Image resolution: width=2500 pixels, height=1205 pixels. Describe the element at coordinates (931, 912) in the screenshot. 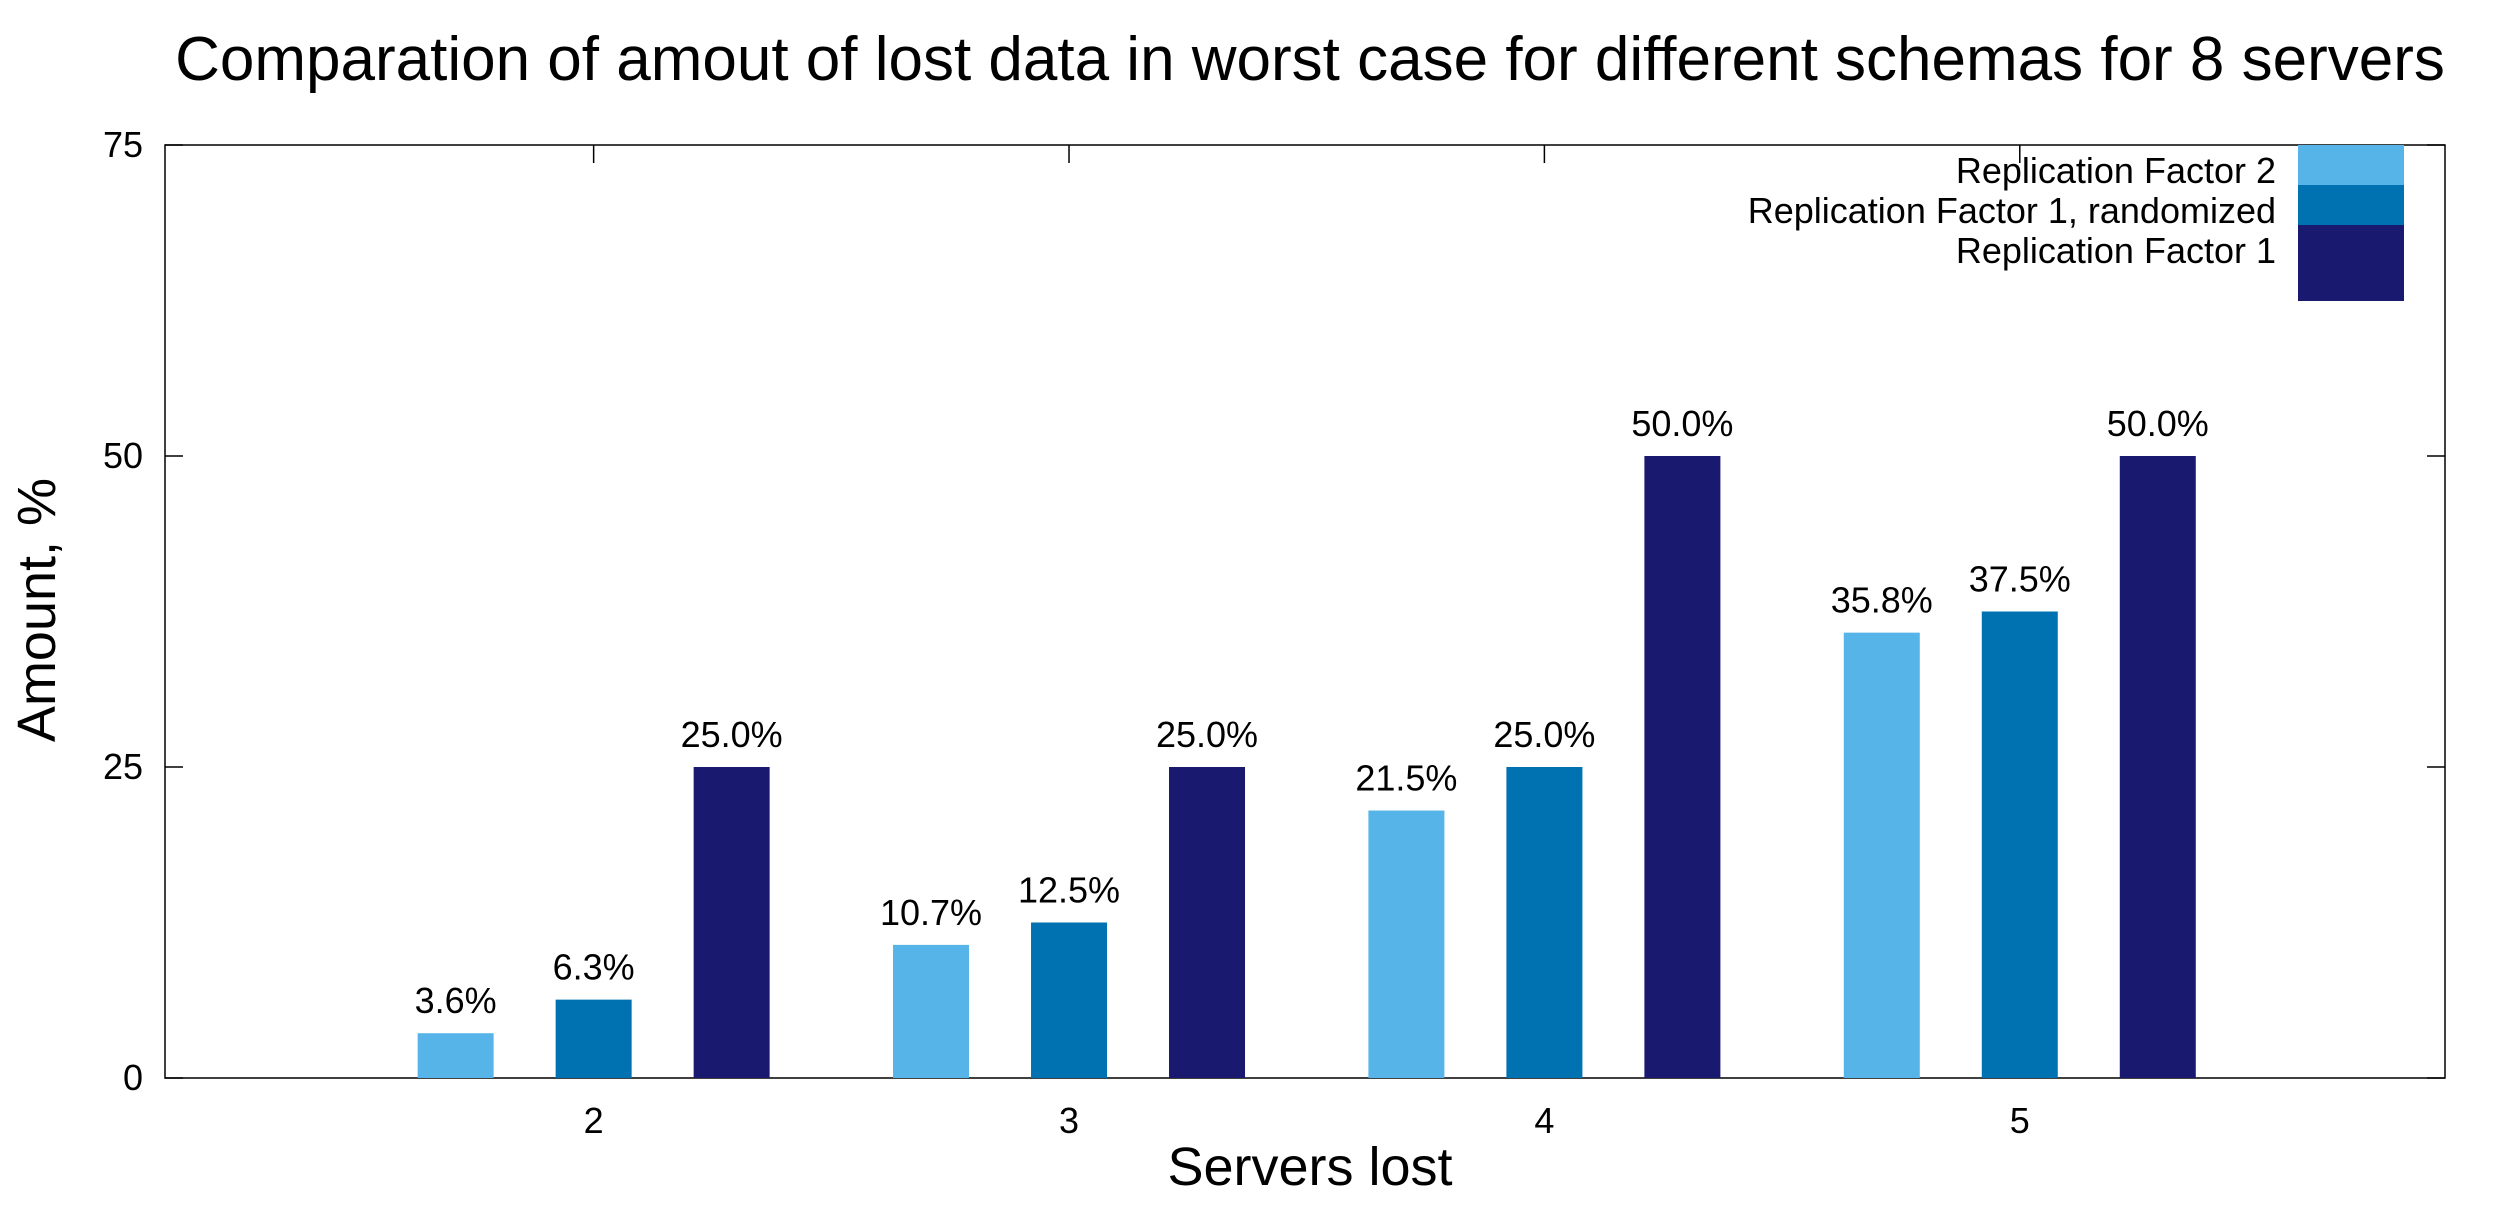

I see `bar-value-label: 10.7%` at that location.